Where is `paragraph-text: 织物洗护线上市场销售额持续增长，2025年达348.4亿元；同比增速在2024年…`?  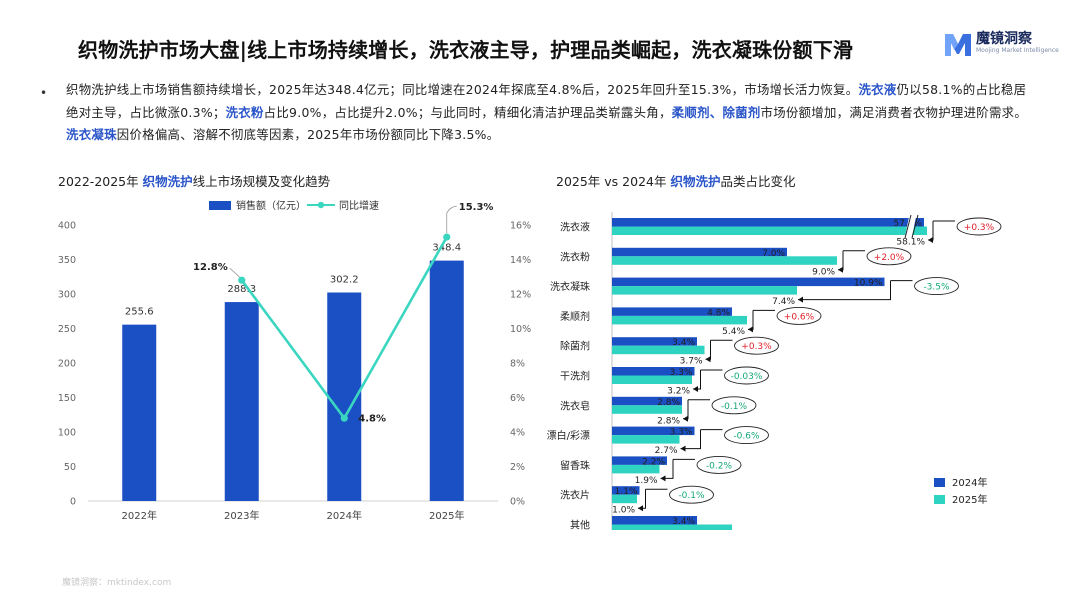
paragraph-text: 织物洗护线上市场销售额持续增长，2025年达348.4亿元；同比增速在2024年… is located at coordinates (462, 89).